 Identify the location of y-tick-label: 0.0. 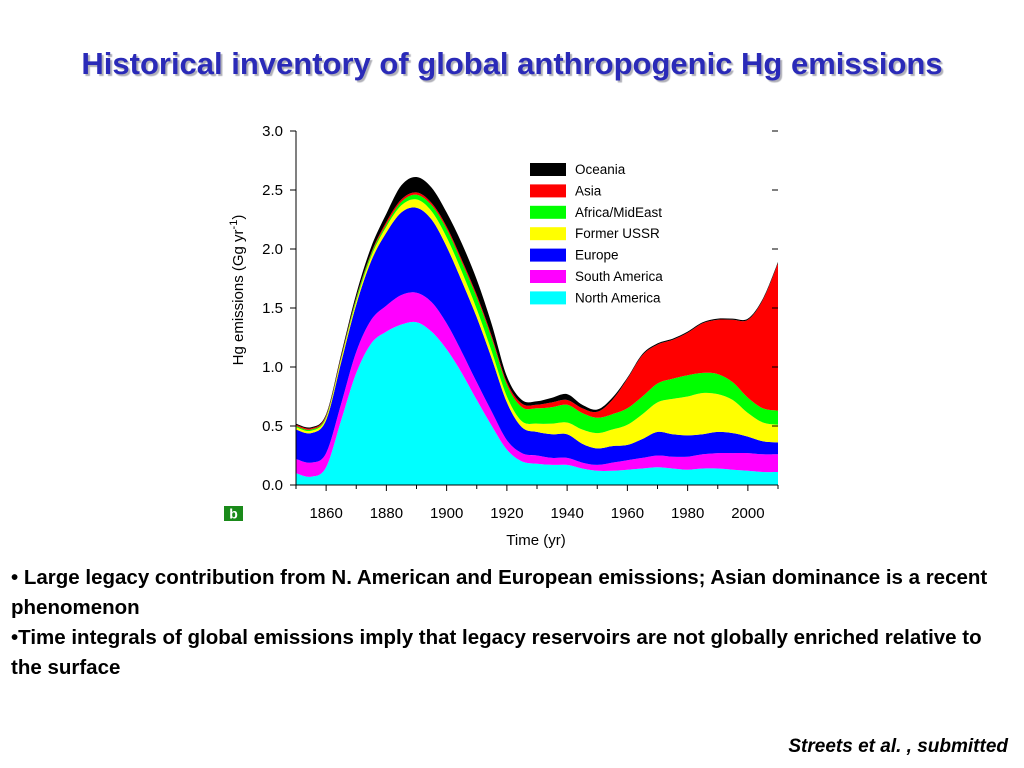
(272, 485).